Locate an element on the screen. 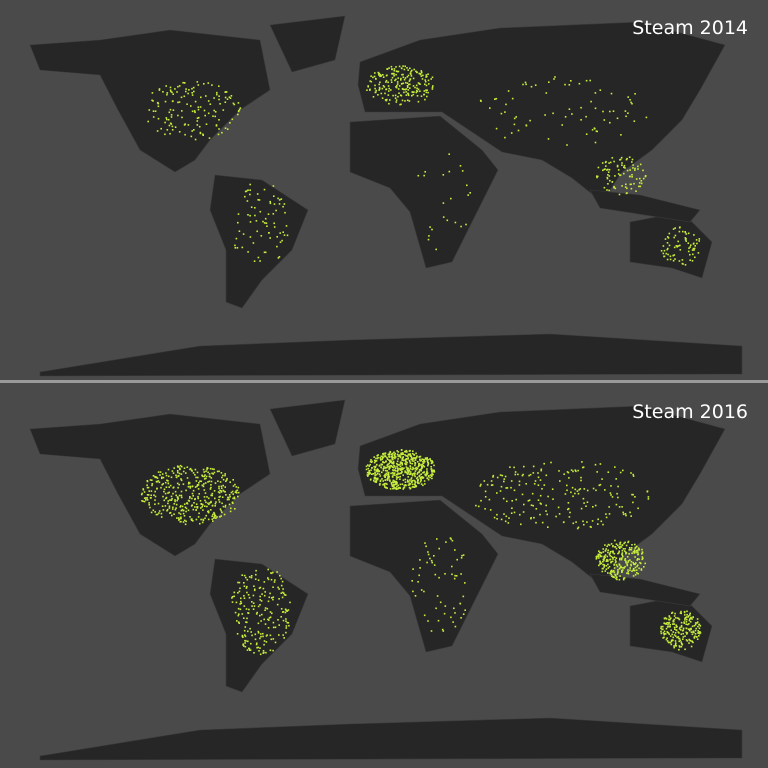  map-title: Steam 2016 is located at coordinates (690, 412).